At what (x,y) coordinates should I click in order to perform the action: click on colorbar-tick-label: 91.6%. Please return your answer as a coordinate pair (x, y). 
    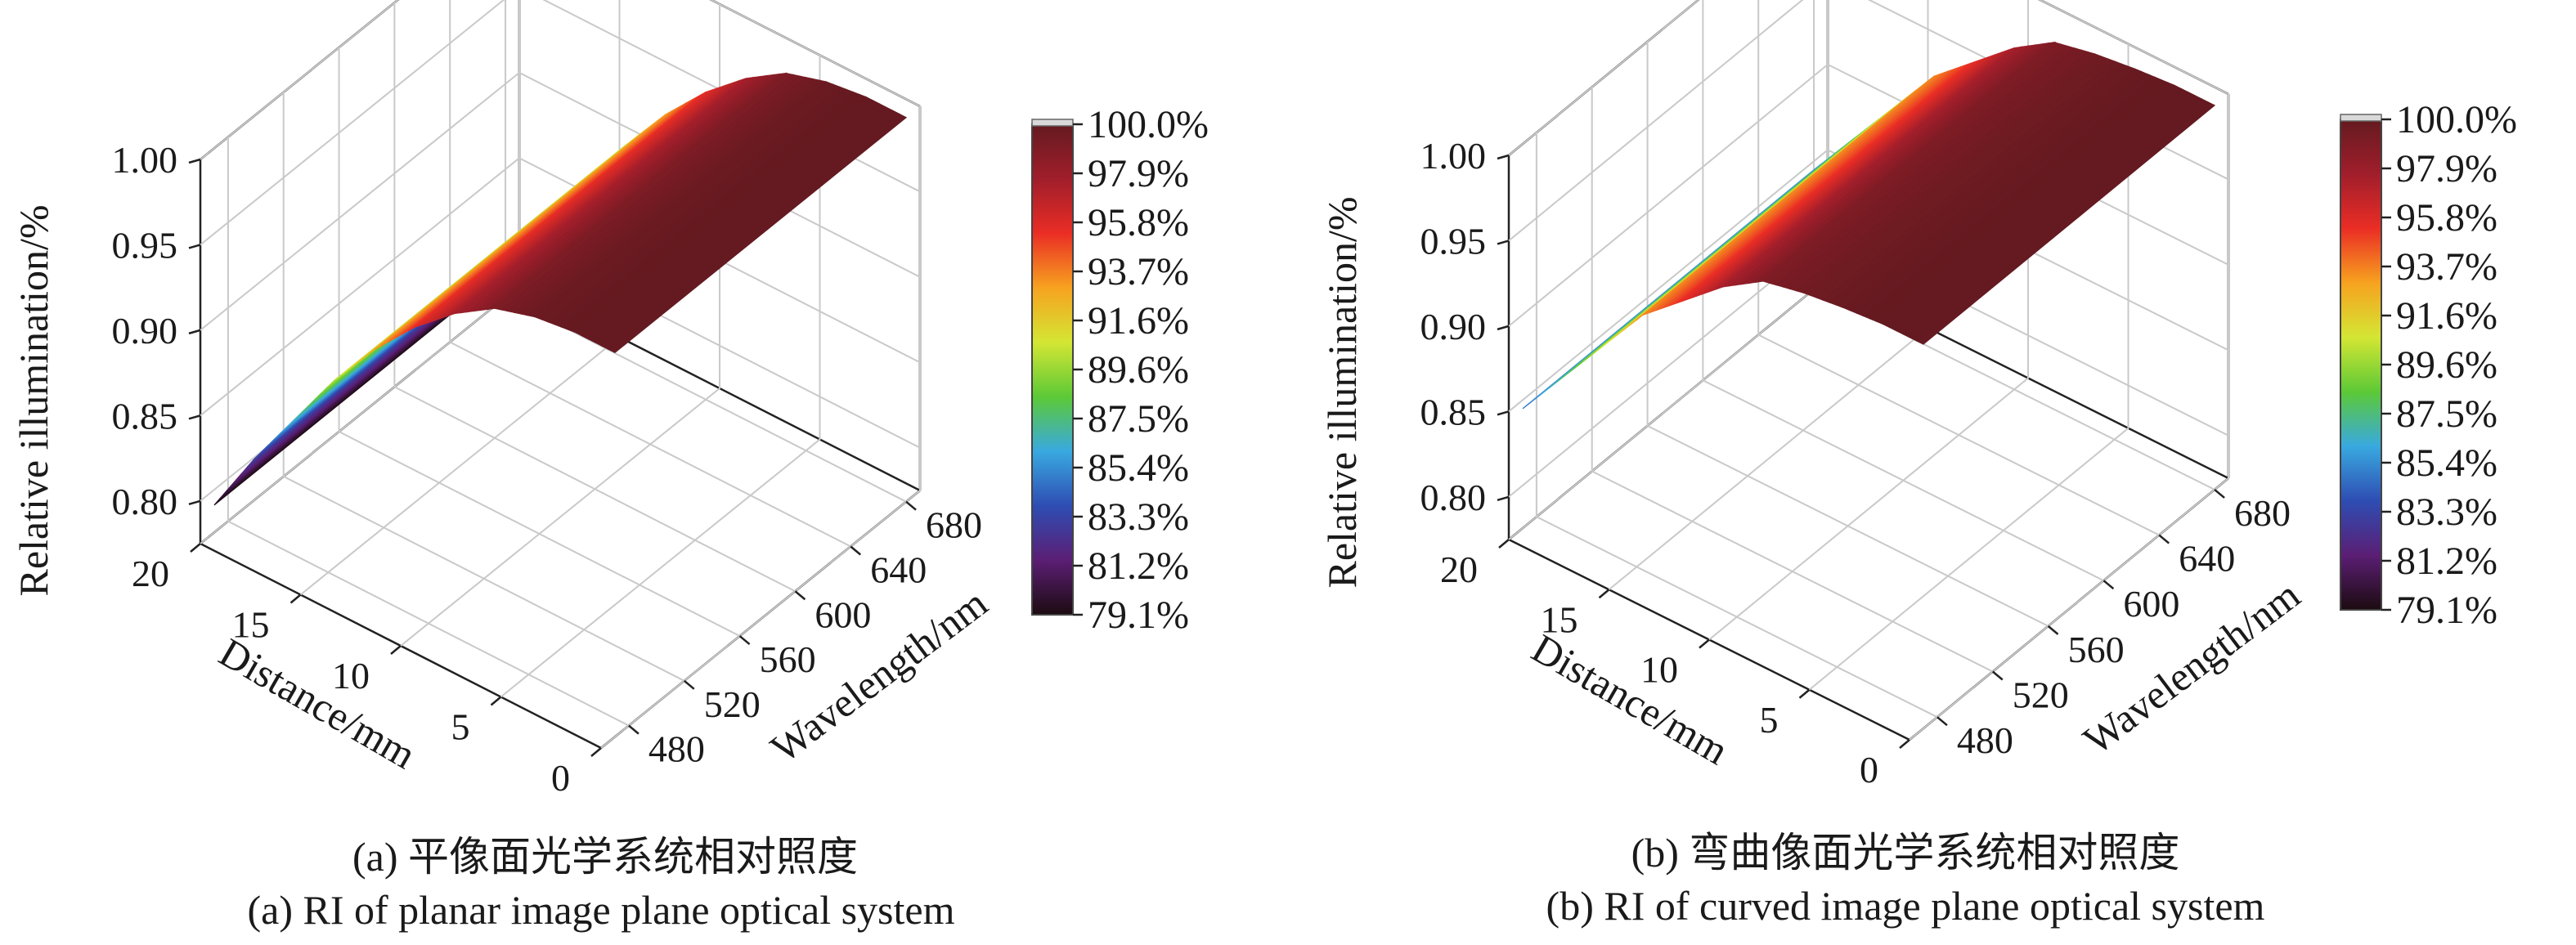
    Looking at the image, I should click on (1138, 321).